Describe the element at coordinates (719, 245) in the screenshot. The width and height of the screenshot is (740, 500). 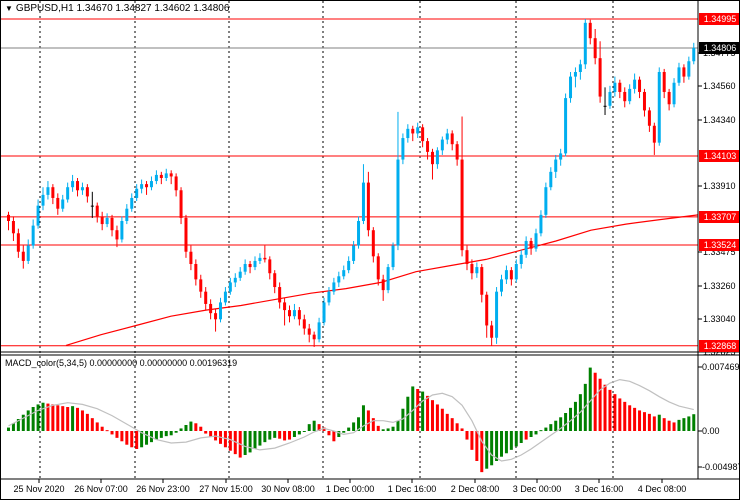
I see `support-price-label: 1.33524` at that location.